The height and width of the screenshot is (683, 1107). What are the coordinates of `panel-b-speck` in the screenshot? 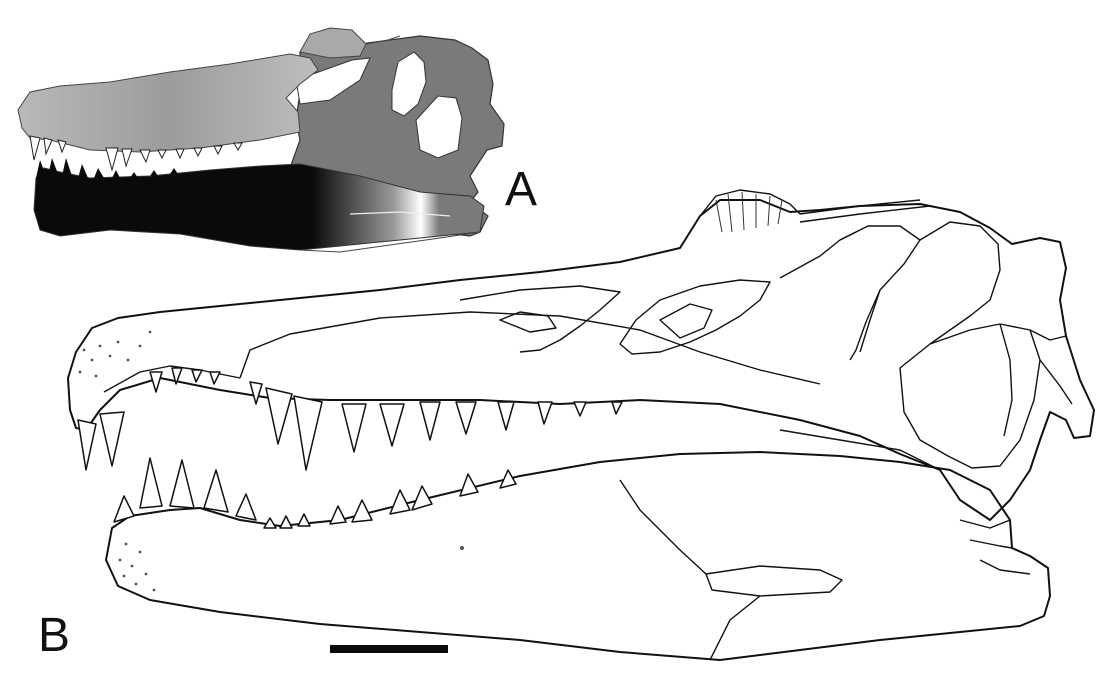 It's located at (462, 548).